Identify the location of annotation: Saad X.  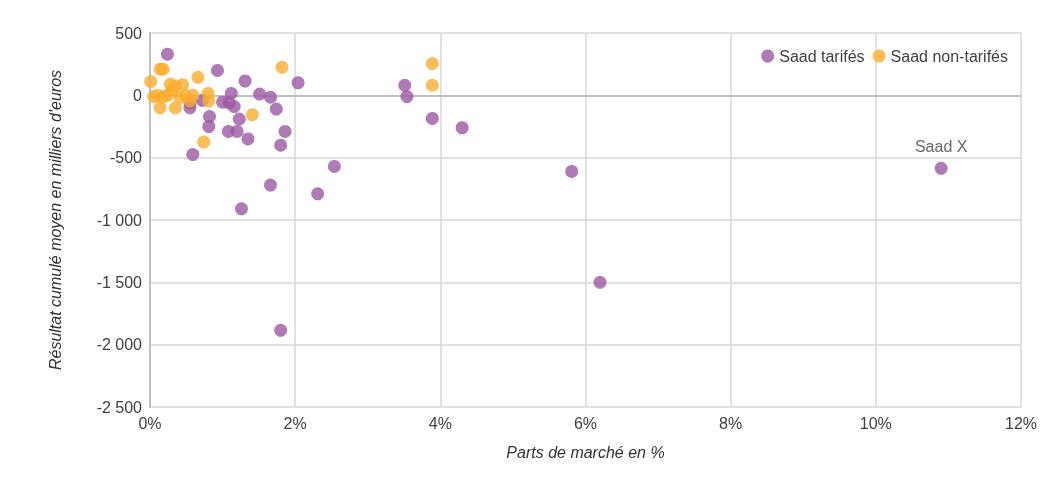
(941, 146).